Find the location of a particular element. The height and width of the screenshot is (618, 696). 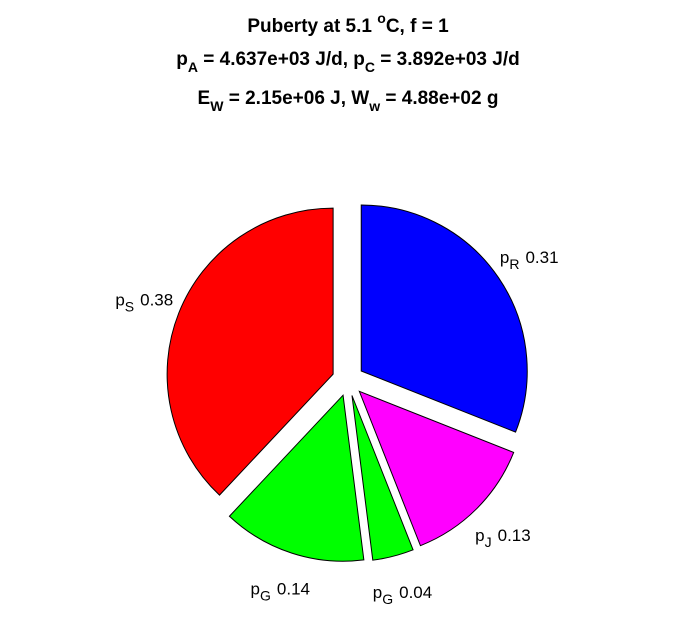

label-value: 0.14 is located at coordinates (293, 588).